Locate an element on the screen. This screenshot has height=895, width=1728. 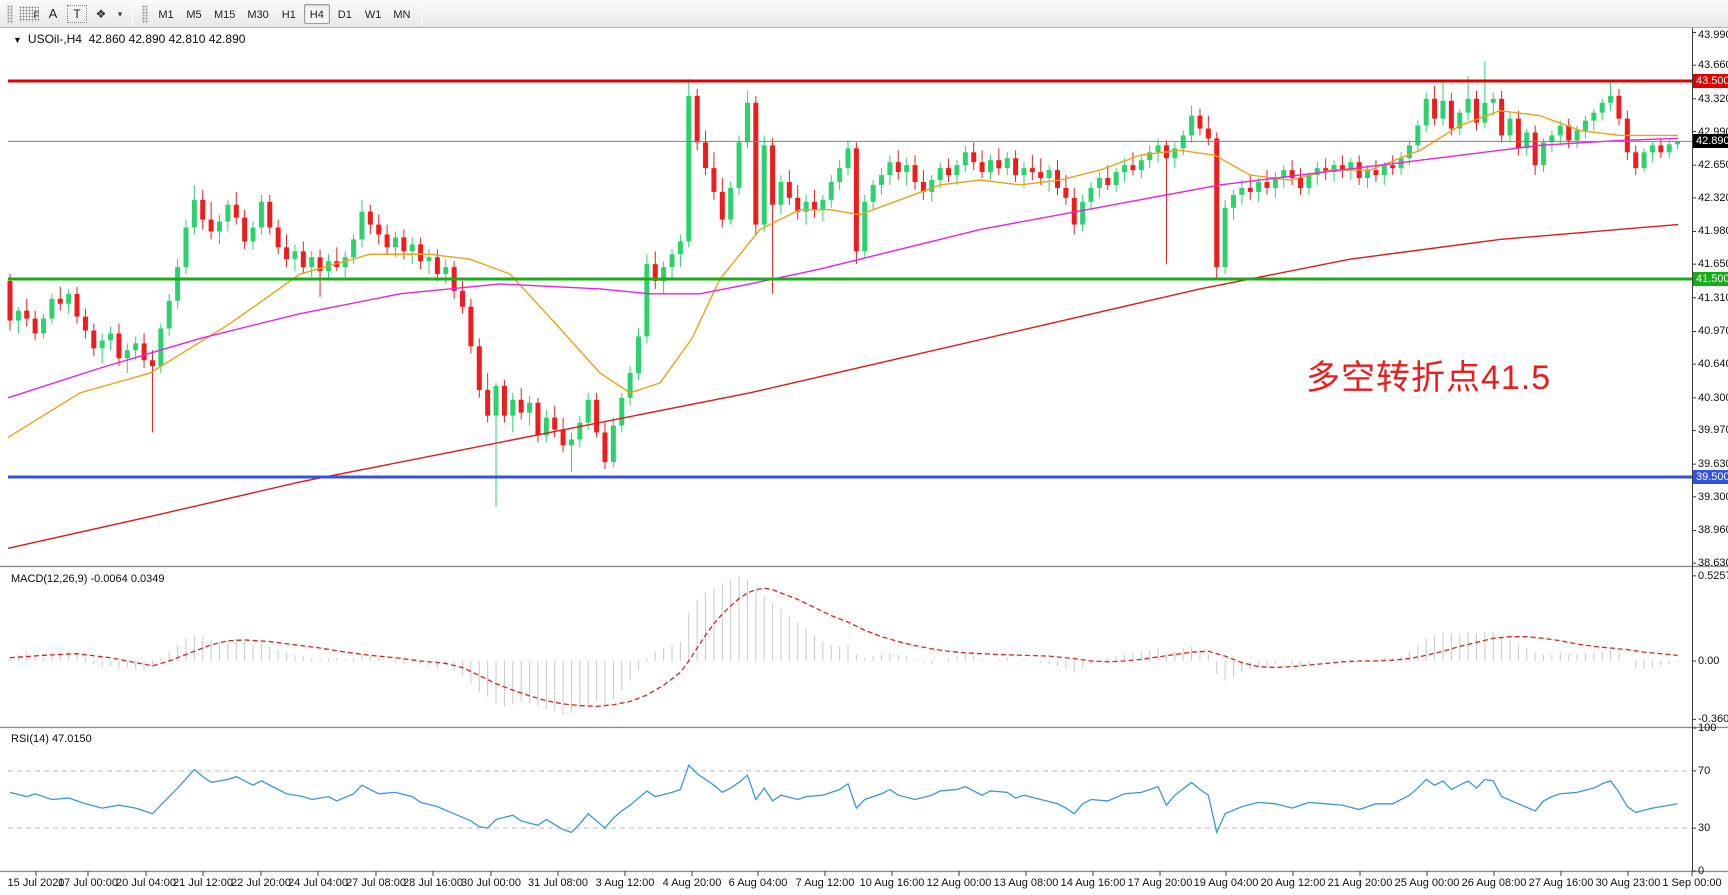
time-axis-label: 30 Aug 23:00 is located at coordinates (1628, 883).